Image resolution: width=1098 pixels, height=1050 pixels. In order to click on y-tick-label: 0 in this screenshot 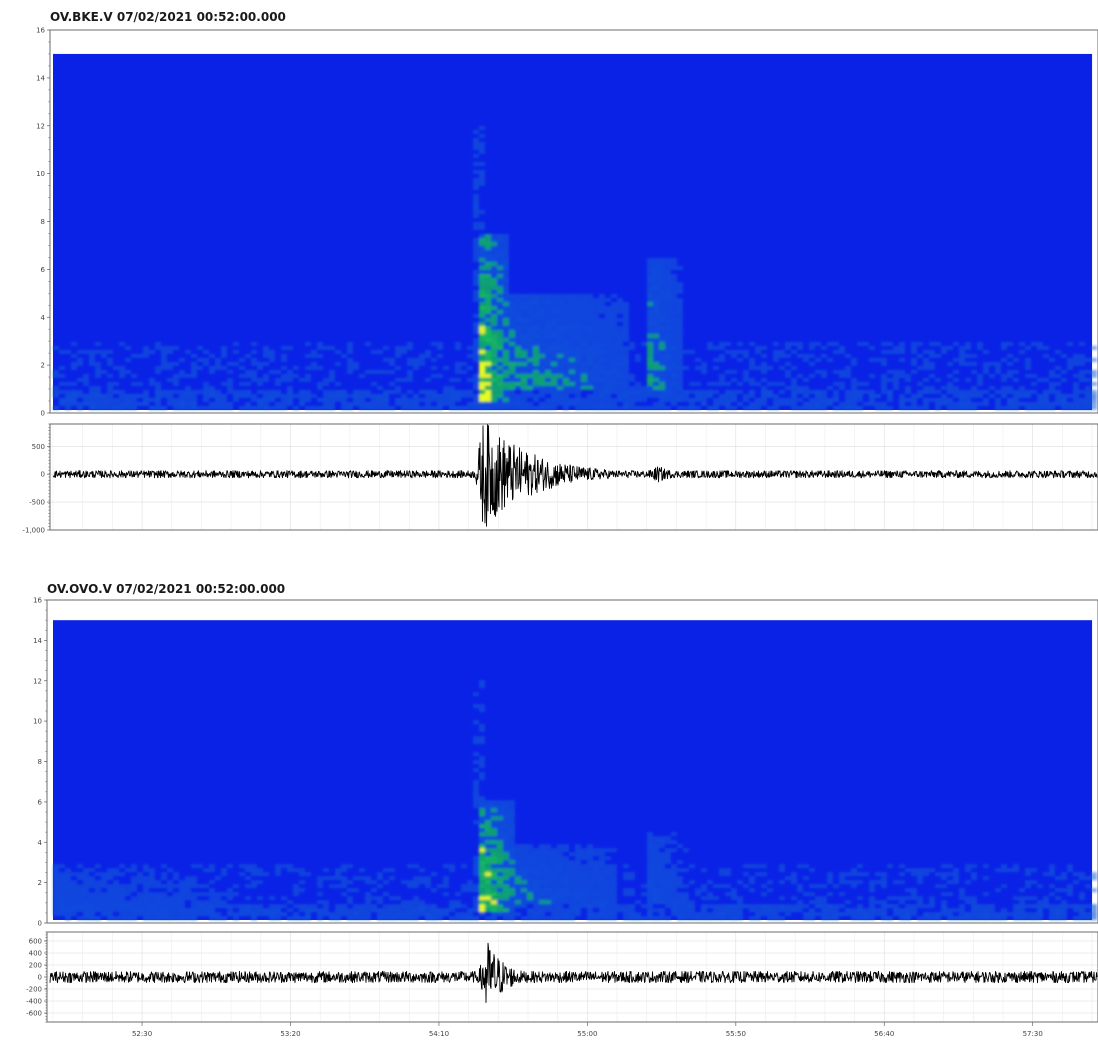, I will do `click(40, 978)`.